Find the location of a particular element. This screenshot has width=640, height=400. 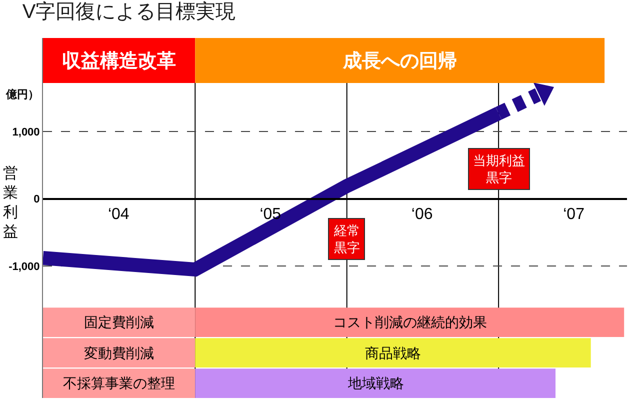

band-label: 商品戦略 is located at coordinates (393, 353).